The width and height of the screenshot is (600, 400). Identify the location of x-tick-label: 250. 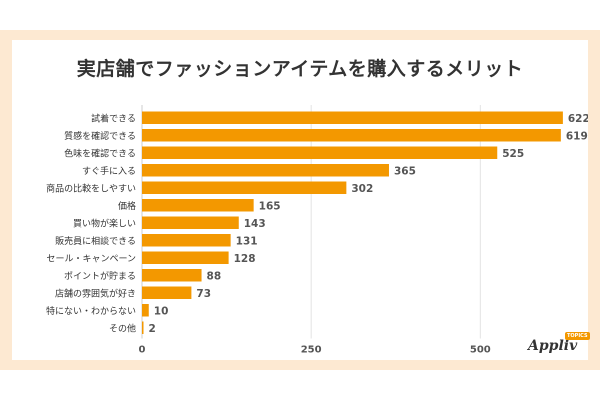
(311, 350).